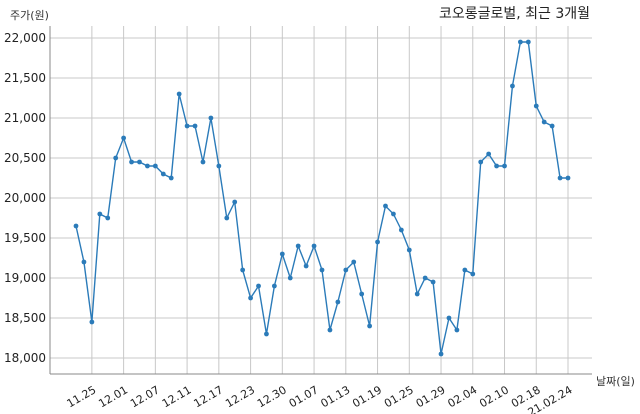 The width and height of the screenshot is (640, 414). Describe the element at coordinates (336, 396) in the screenshot. I see `x-tick-label: 01.13` at that location.